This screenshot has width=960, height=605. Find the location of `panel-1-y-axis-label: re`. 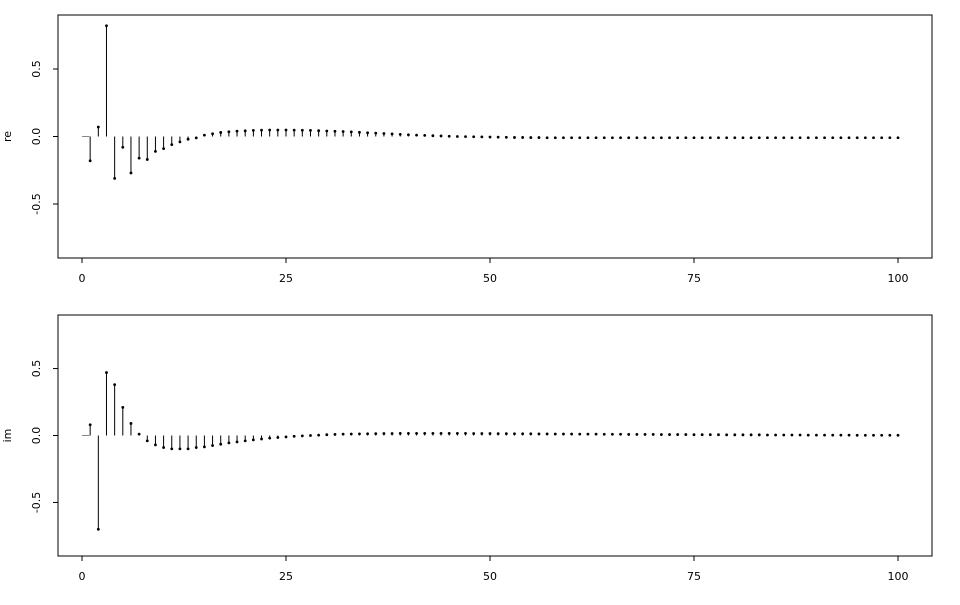

panel-1-y-axis-label: re is located at coordinates (7, 136).